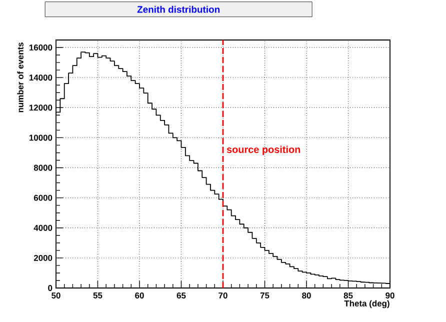 This screenshot has height=322, width=446. I want to click on x-tick-label: 50, so click(56, 295).